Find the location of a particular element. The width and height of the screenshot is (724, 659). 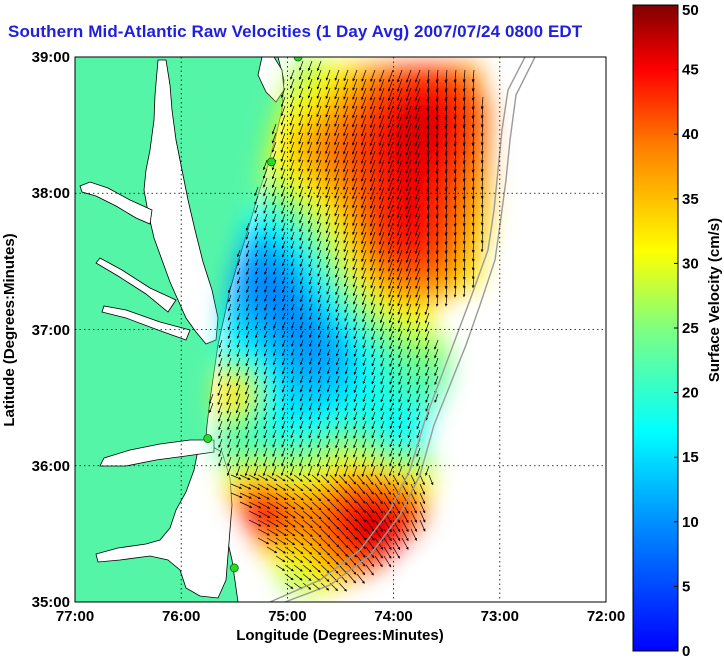

colorbar-tick-label: 45 is located at coordinates (690, 70).